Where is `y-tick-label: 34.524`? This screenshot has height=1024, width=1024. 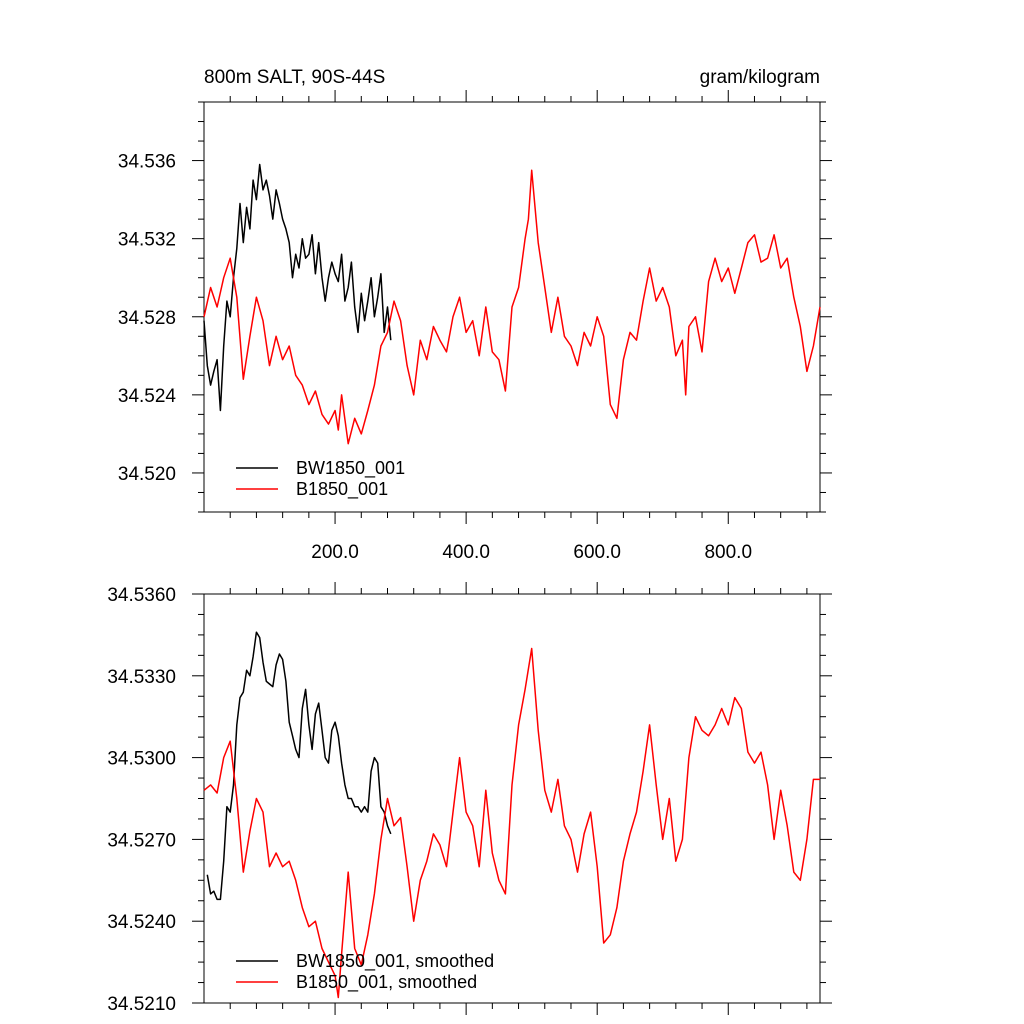
y-tick-label: 34.524 is located at coordinates (147, 396).